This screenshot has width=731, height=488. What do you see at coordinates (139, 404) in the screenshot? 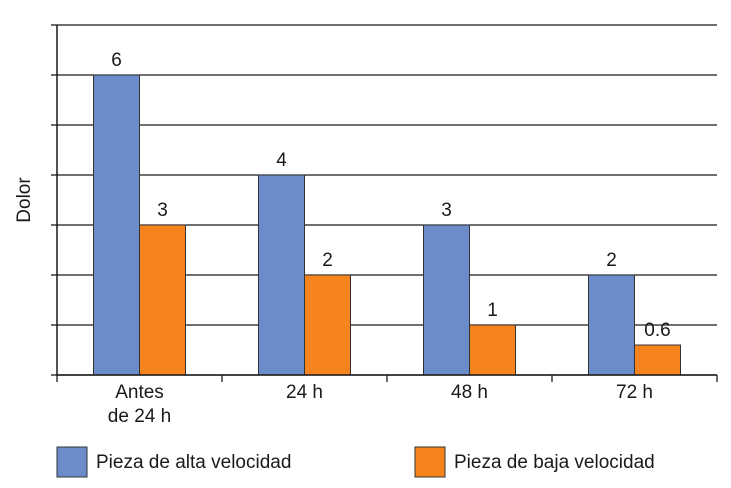
I see `x-tick-label: Antes de 24 h` at bounding box center [139, 404].